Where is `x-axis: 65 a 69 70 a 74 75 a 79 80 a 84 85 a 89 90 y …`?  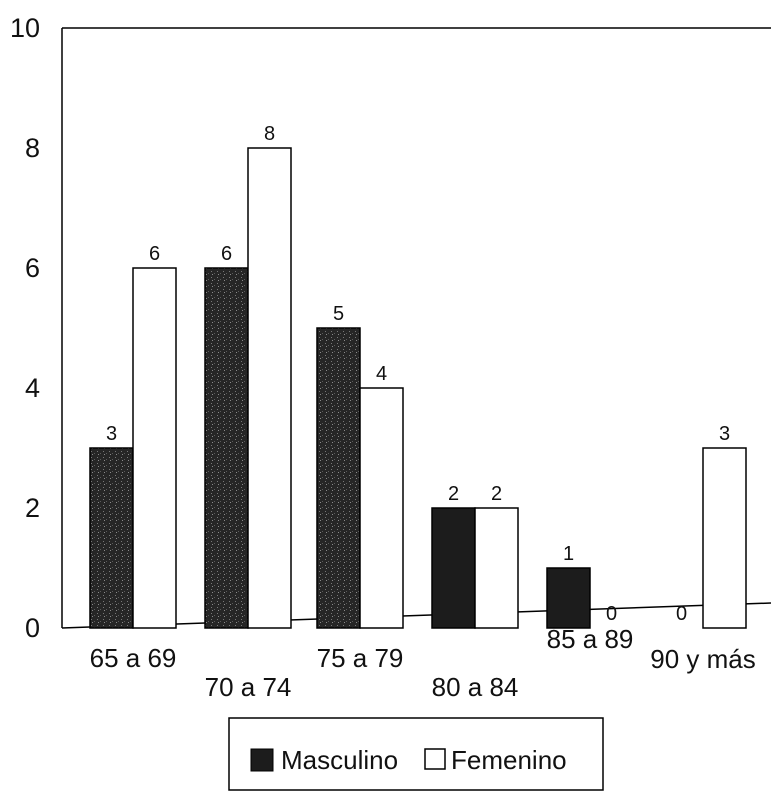 x-axis: 65 a 69 70 a 74 75 a 79 80 a 84 85 a 89 90 y … is located at coordinates (423, 663).